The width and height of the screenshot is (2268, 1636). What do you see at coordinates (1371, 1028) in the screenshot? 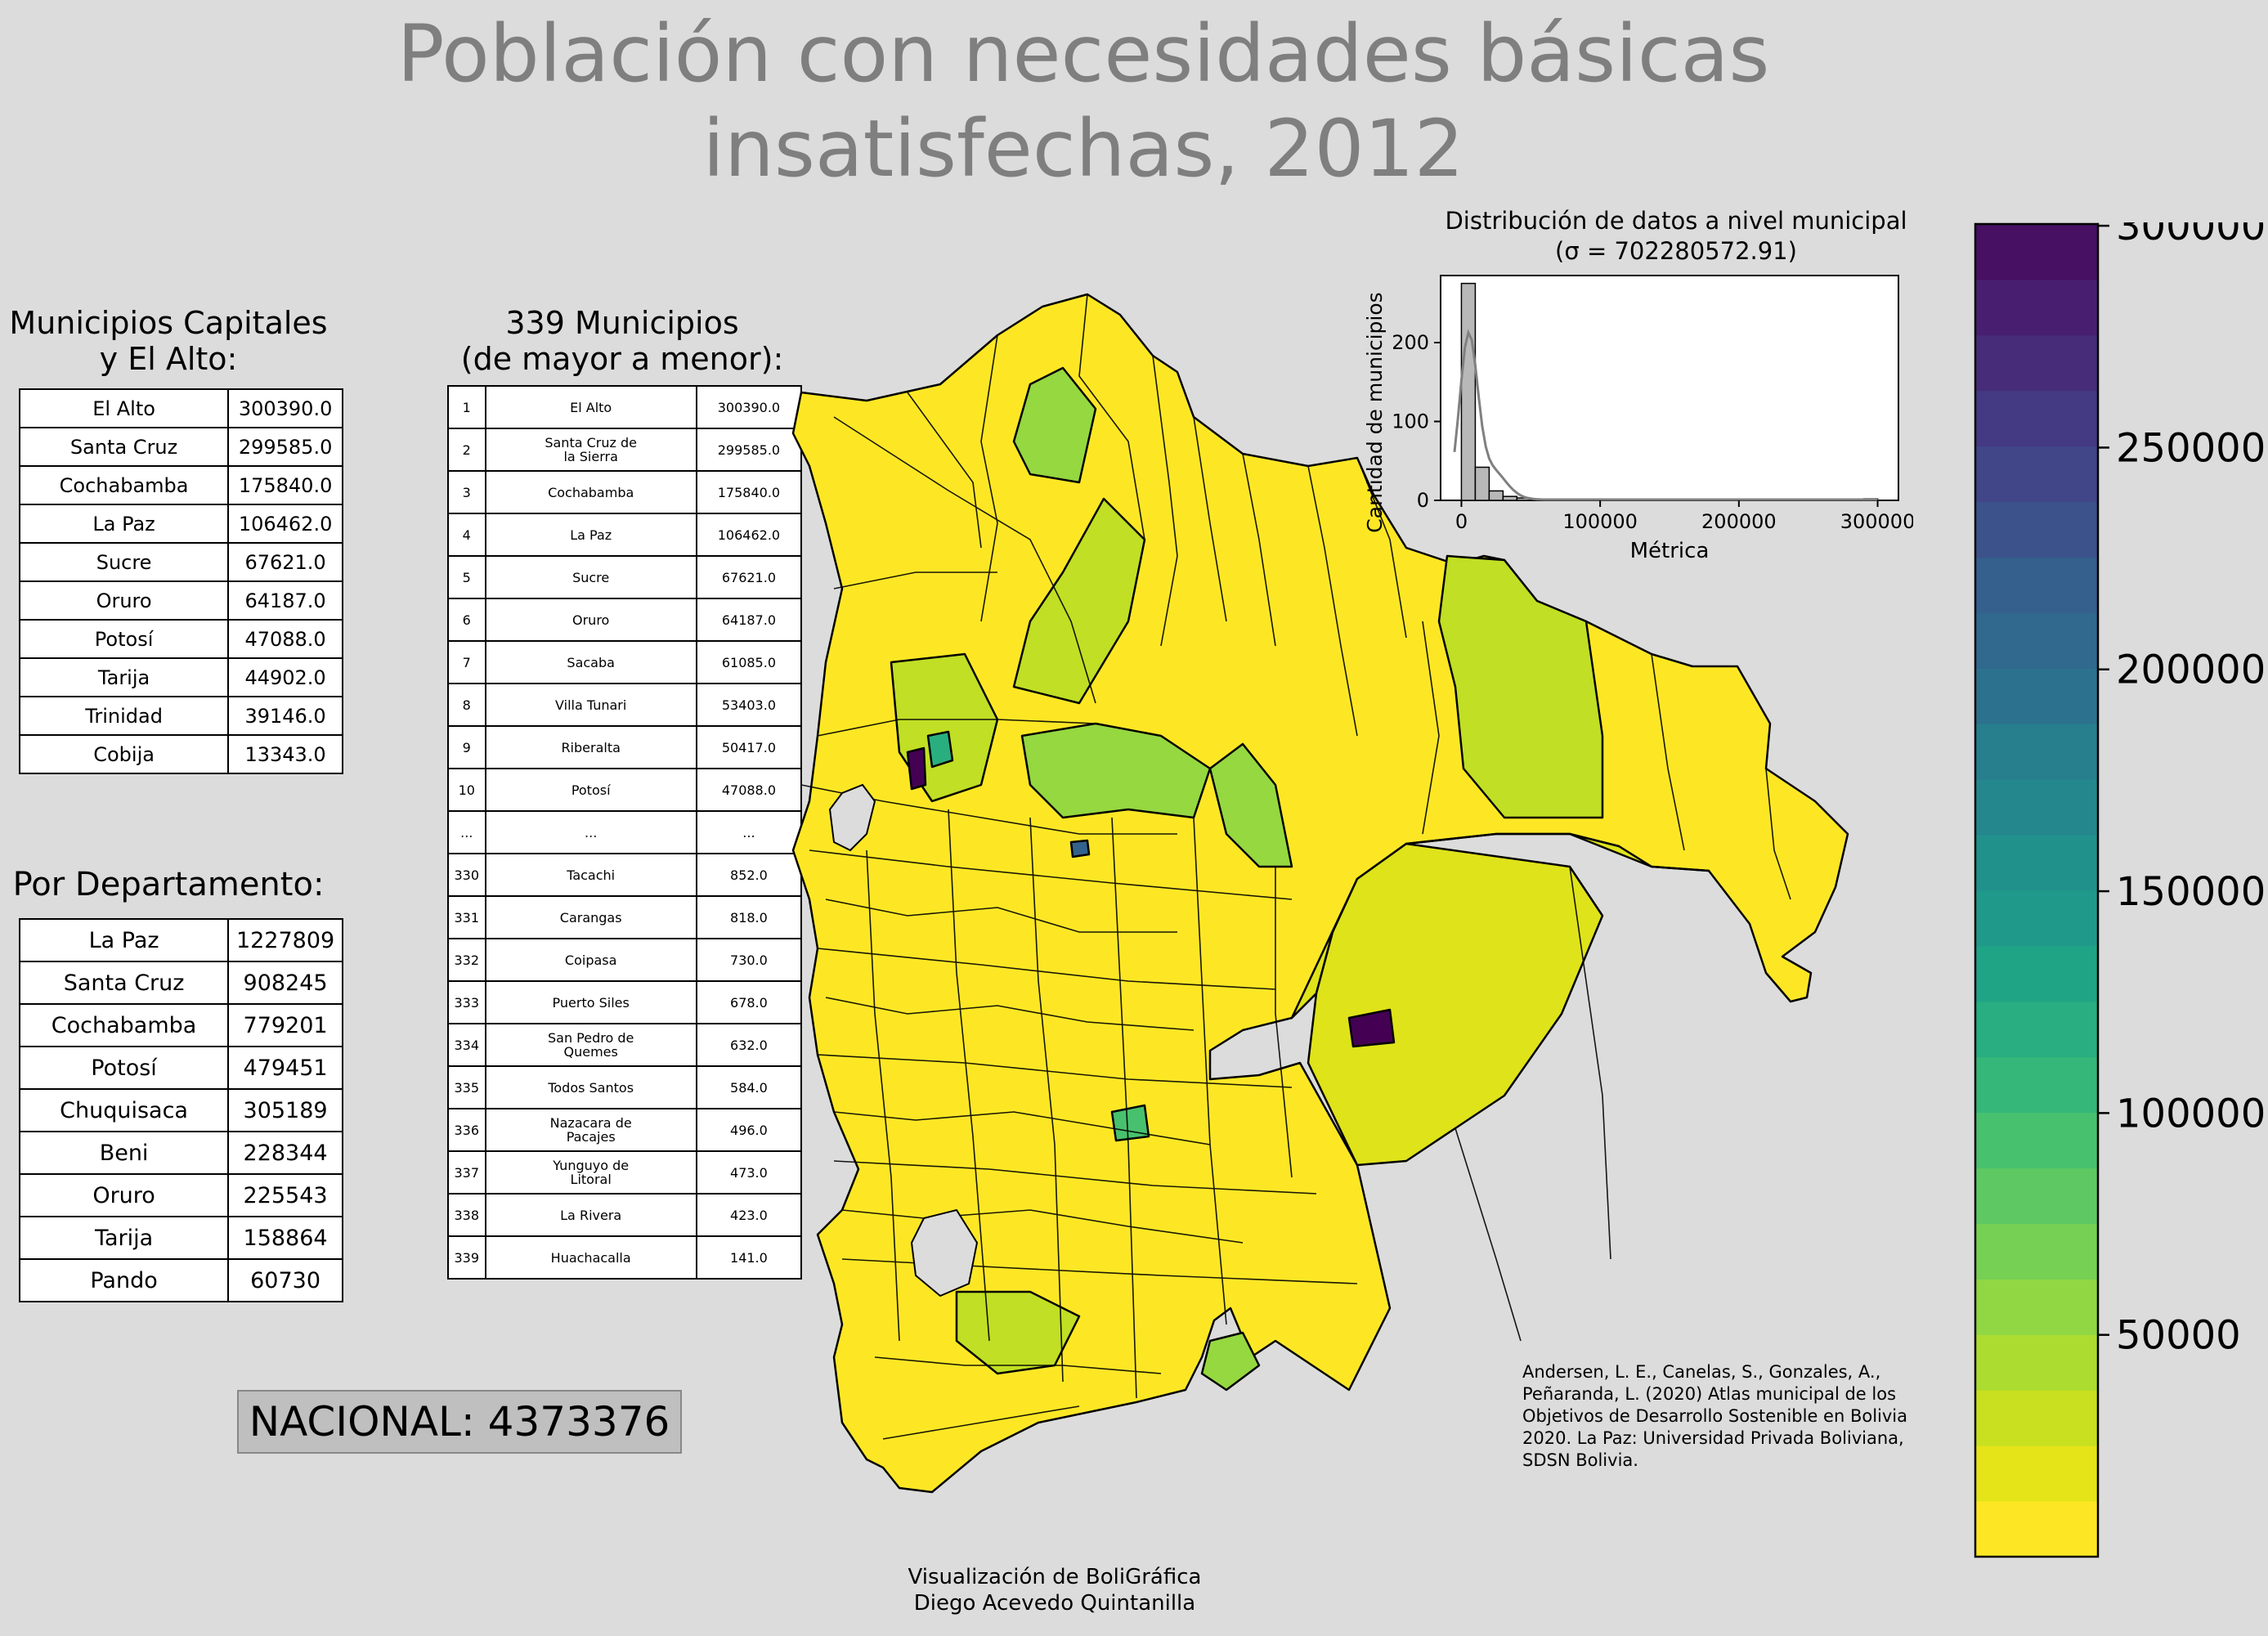
I see `map-santa-cruz` at bounding box center [1371, 1028].